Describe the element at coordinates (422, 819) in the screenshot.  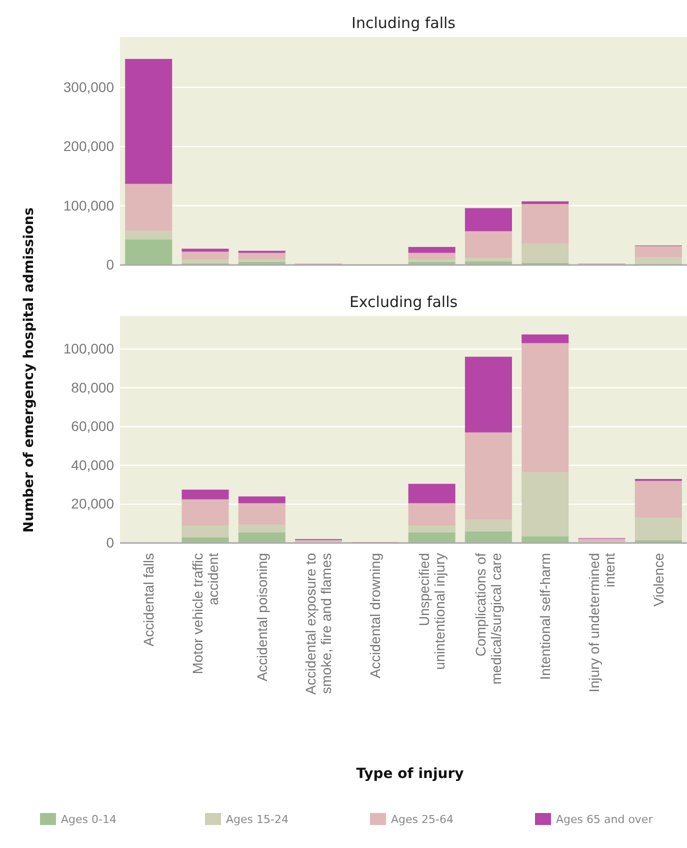
I see `legend-label: Ages 25-64` at that location.